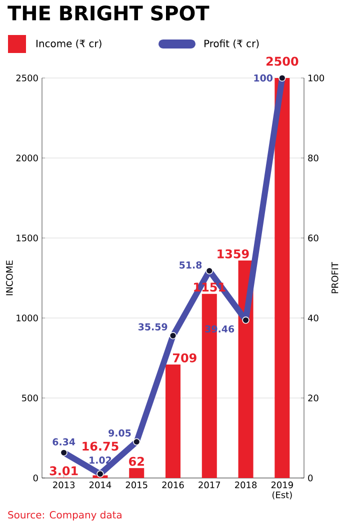 The width and height of the screenshot is (350, 526). What do you see at coordinates (184, 357) in the screenshot?
I see `data-label: 709` at bounding box center [184, 357].